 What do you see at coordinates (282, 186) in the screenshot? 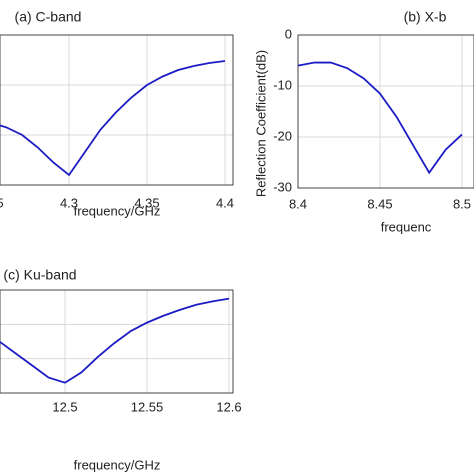
I see `y-tick-label: -30` at bounding box center [282, 186].